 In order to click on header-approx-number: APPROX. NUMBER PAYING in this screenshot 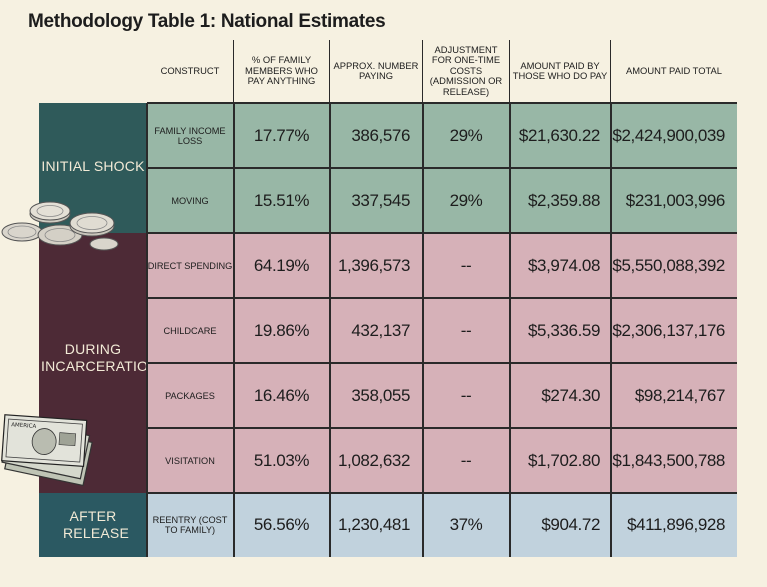, I will do `click(376, 70)`.